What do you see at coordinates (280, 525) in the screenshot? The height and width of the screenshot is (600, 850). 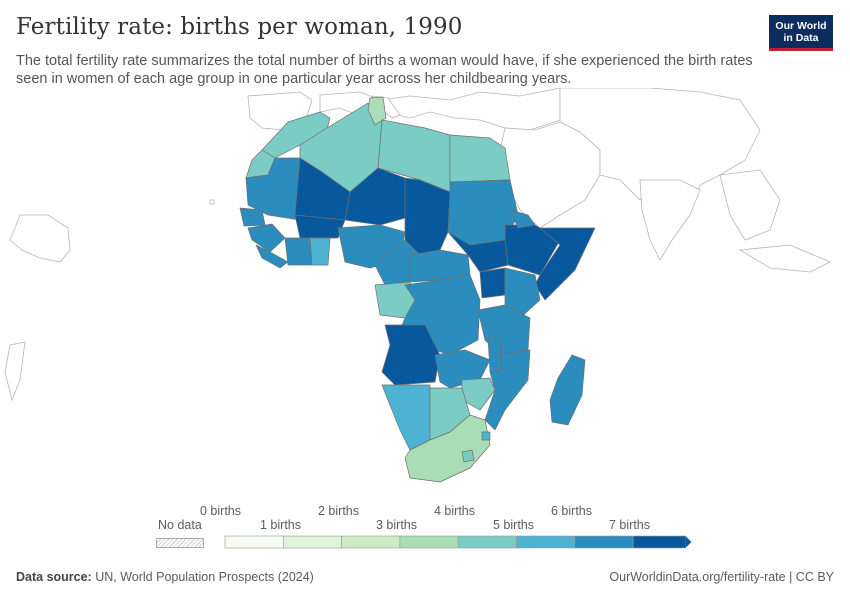 I see `legend-bottom-label: 1 births` at bounding box center [280, 525].